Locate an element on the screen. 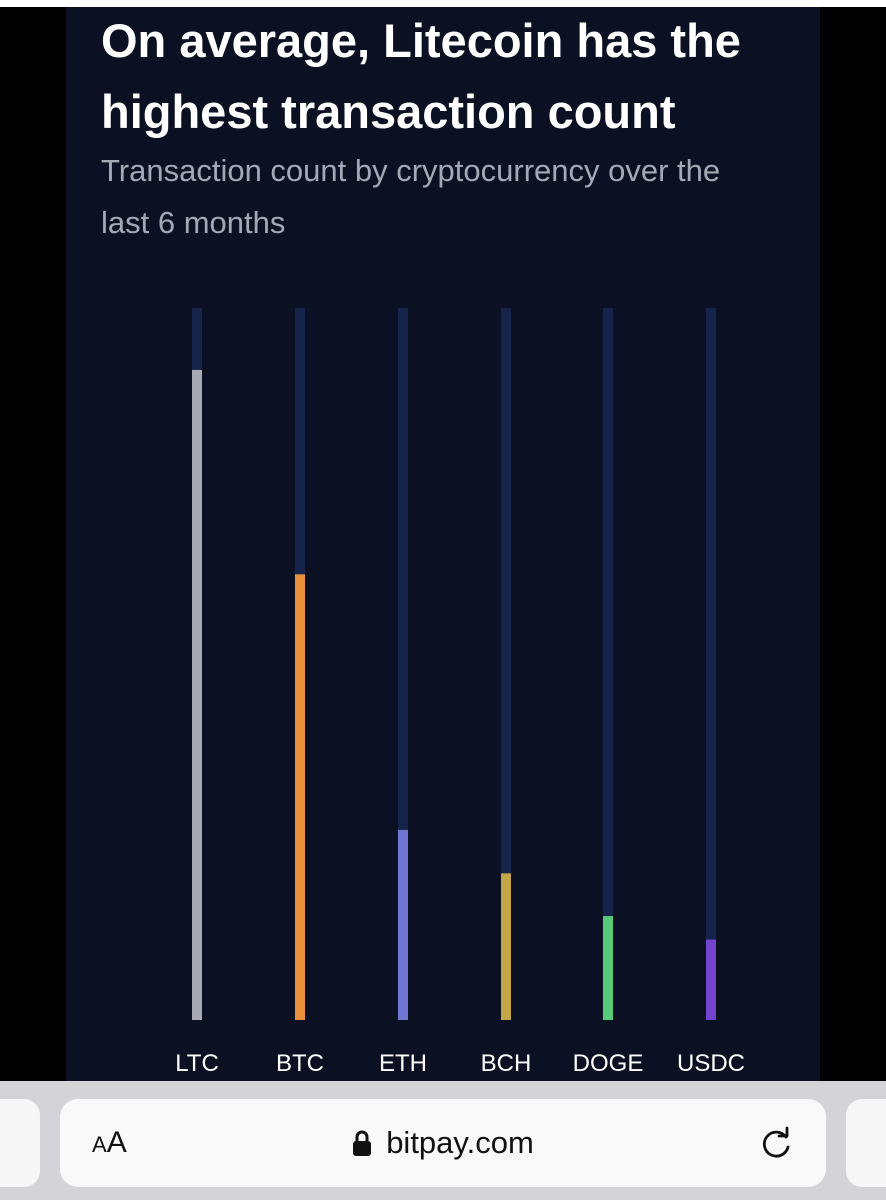  url-text: bitpay.com is located at coordinates (460, 1142).